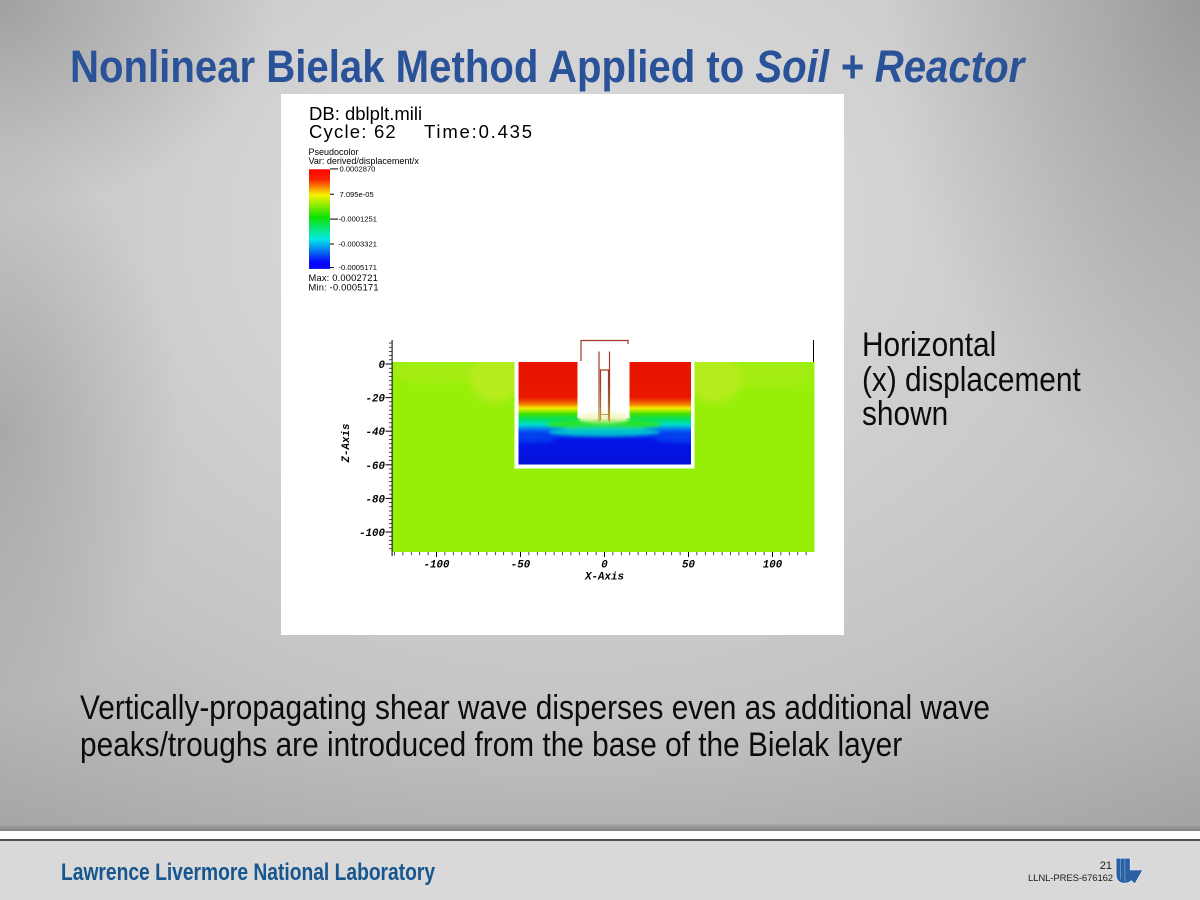 The height and width of the screenshot is (900, 1200). What do you see at coordinates (344, 288) in the screenshot?
I see `svg-text: Min: -0.0005171` at bounding box center [344, 288].